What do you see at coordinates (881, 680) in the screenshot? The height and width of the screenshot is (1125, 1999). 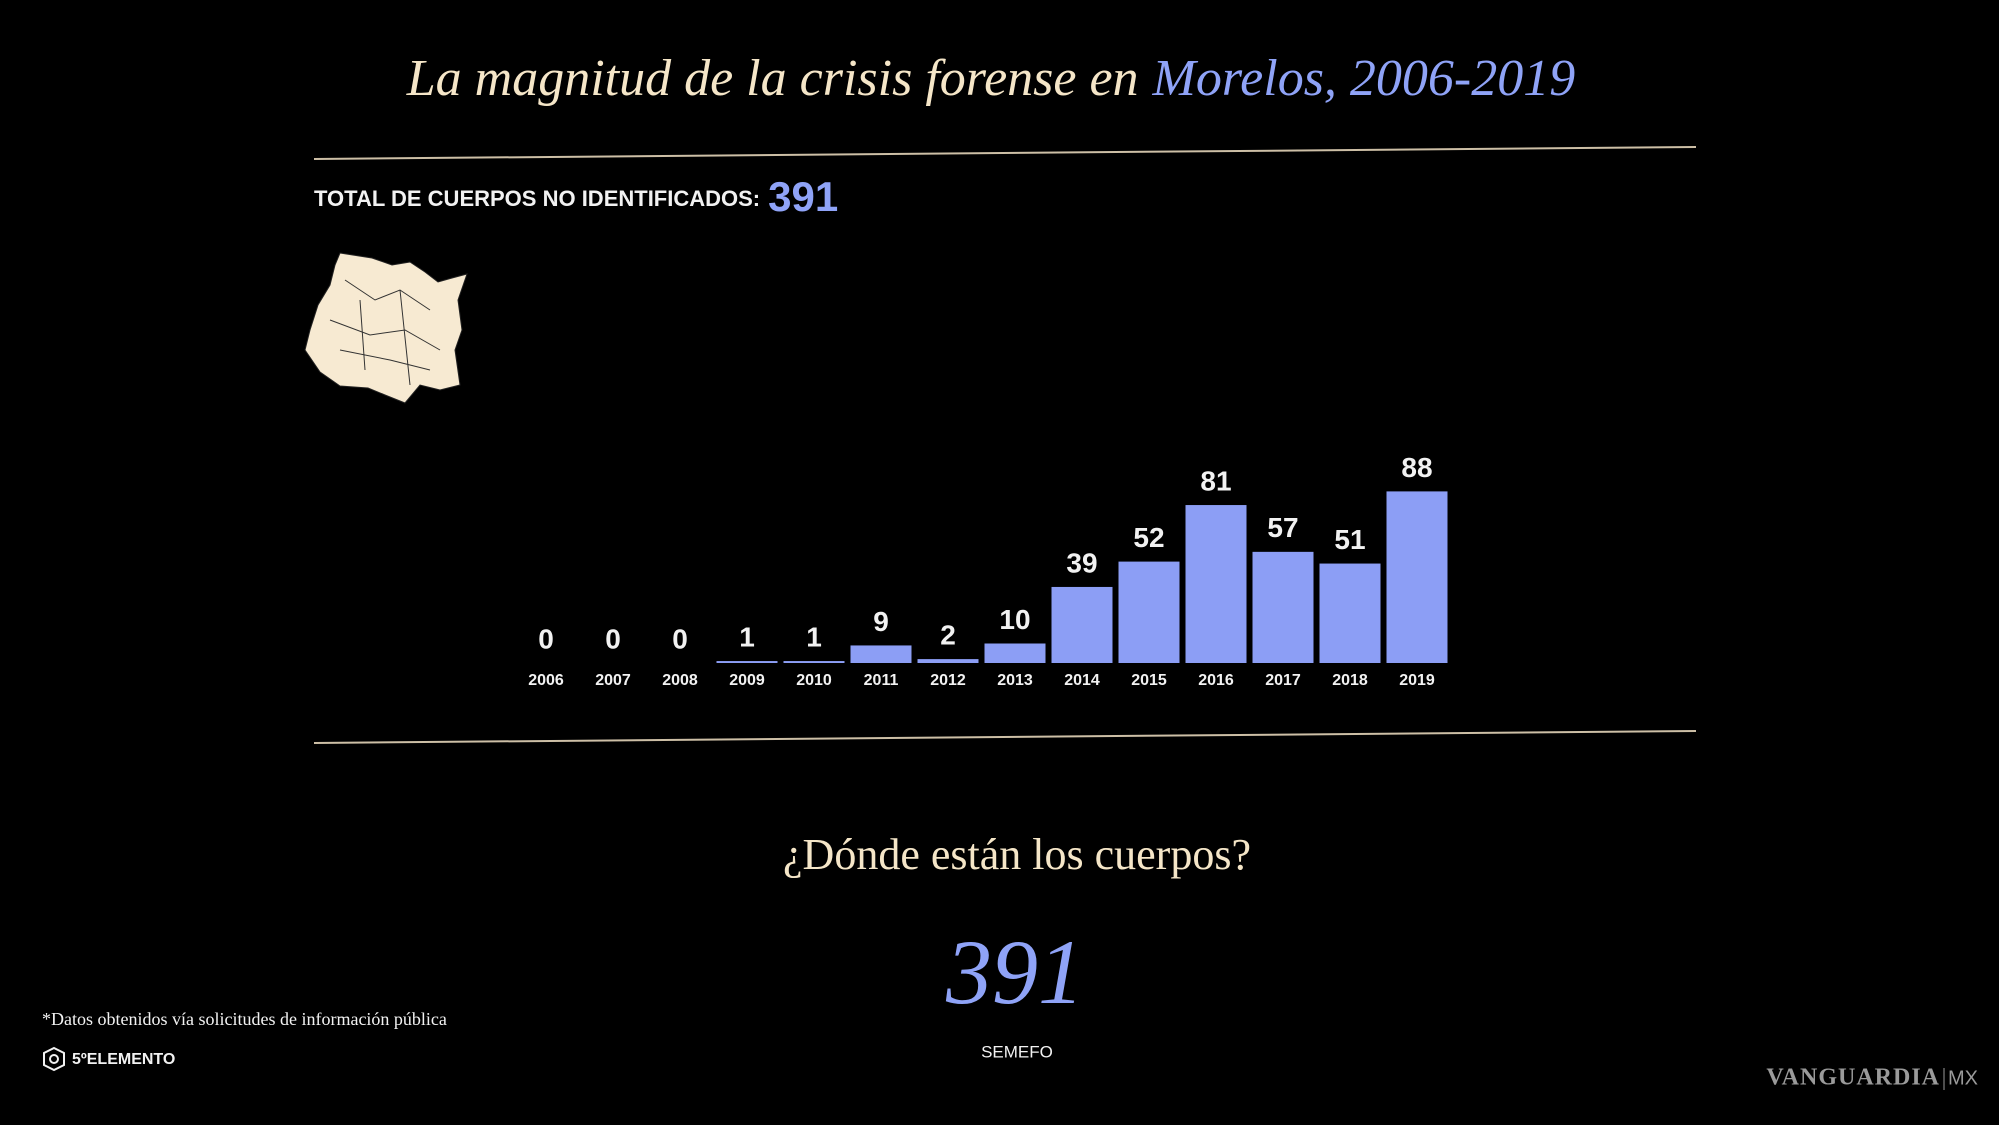 I see `x-tick-label: 2011` at bounding box center [881, 680].